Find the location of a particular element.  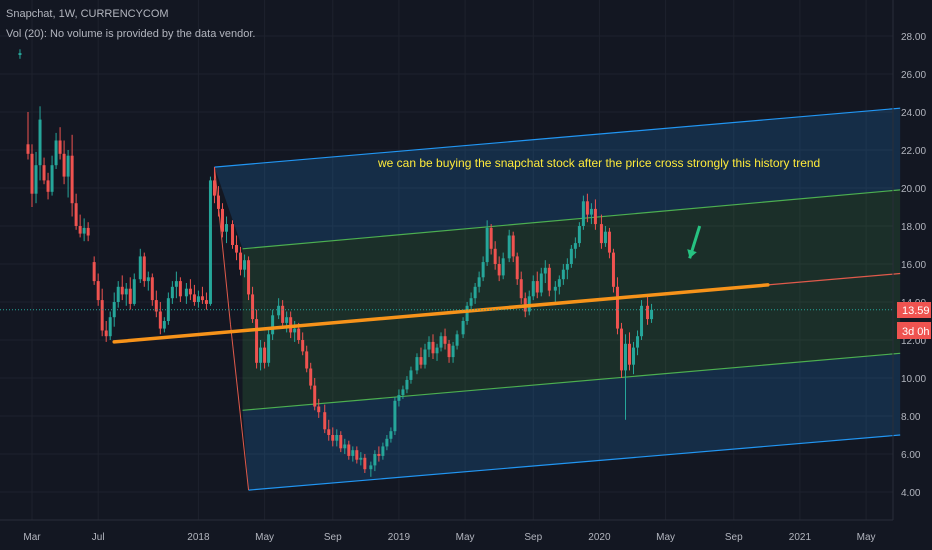

channel-line-lower is located at coordinates (574, 462).